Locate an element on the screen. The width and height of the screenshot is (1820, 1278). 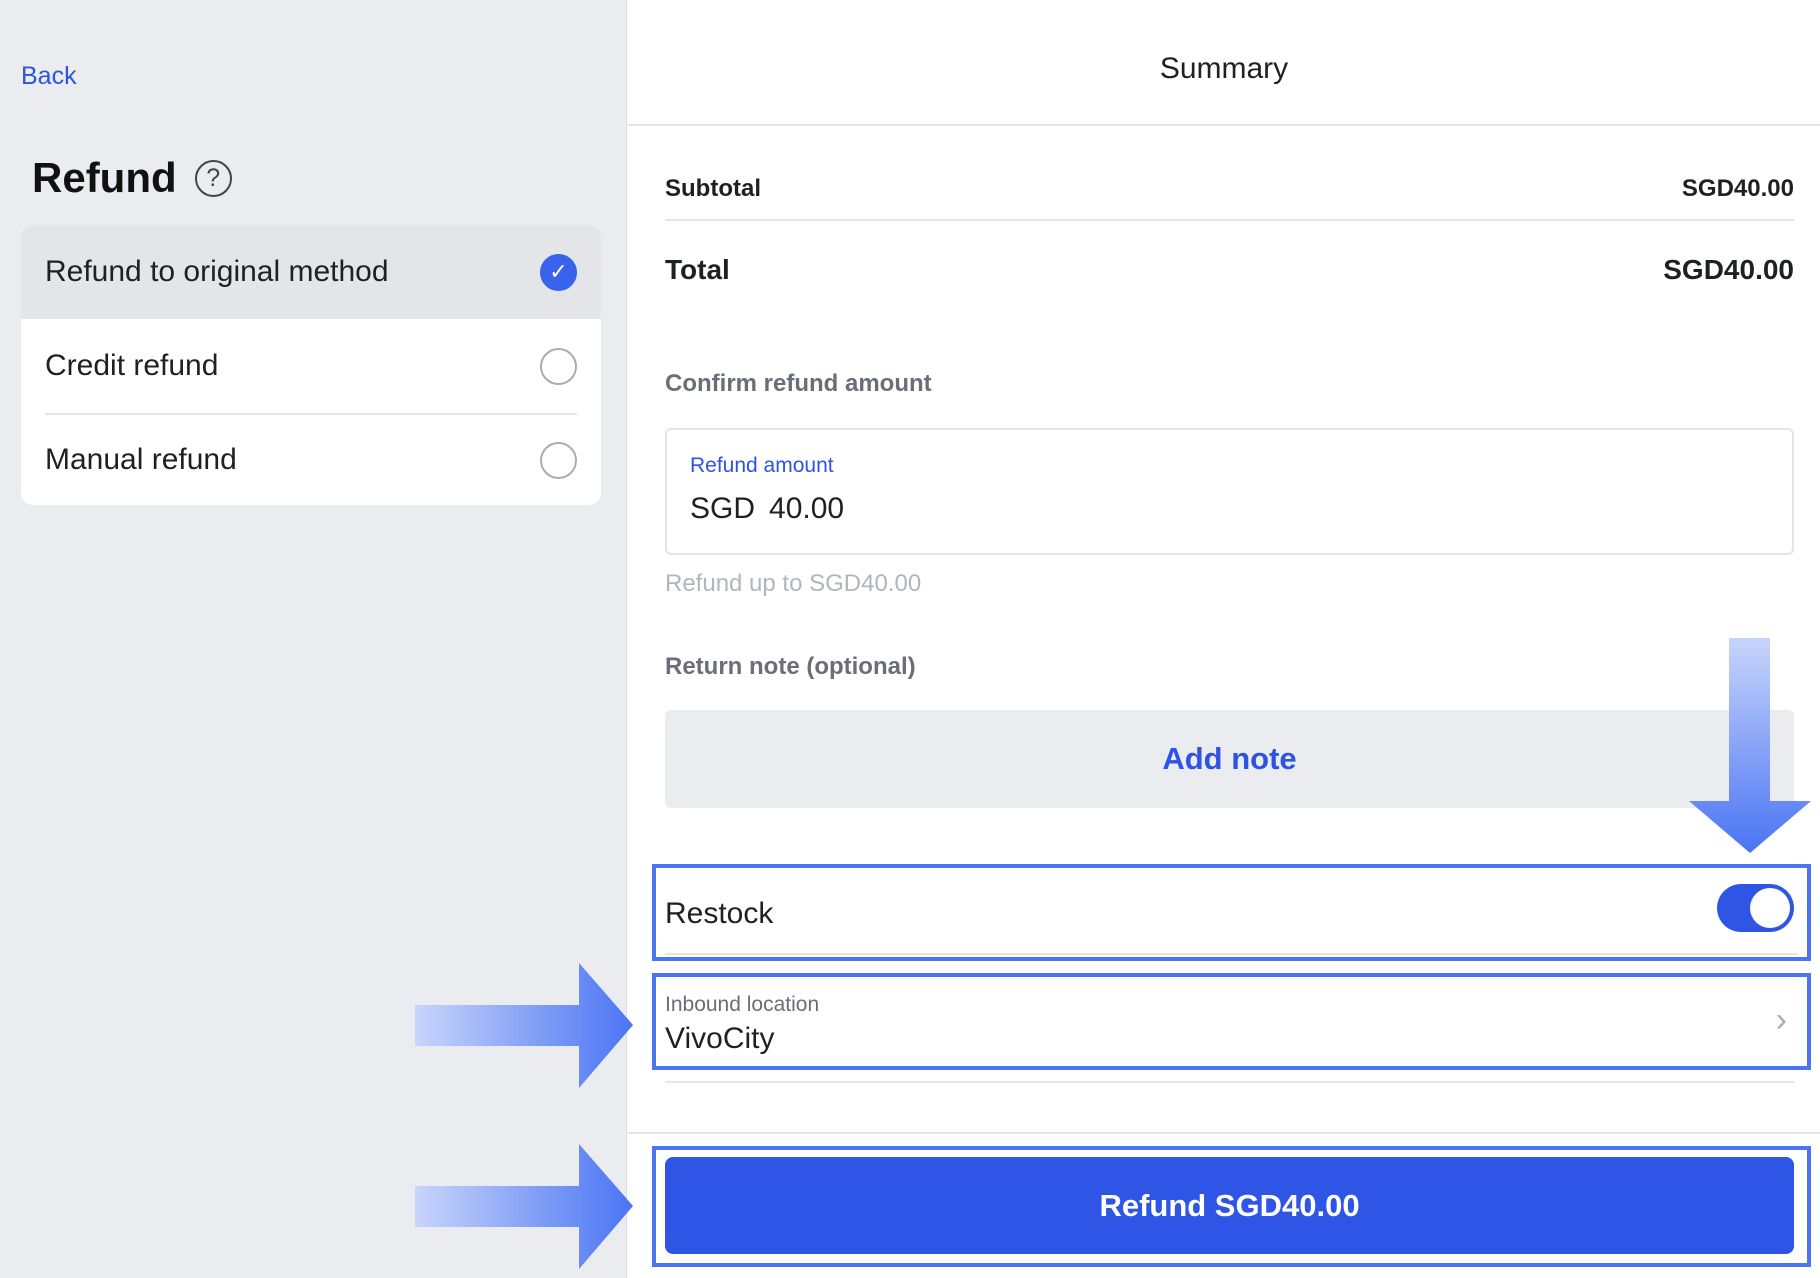
option-manual-refund: Manual refund is located at coordinates (311, 459).